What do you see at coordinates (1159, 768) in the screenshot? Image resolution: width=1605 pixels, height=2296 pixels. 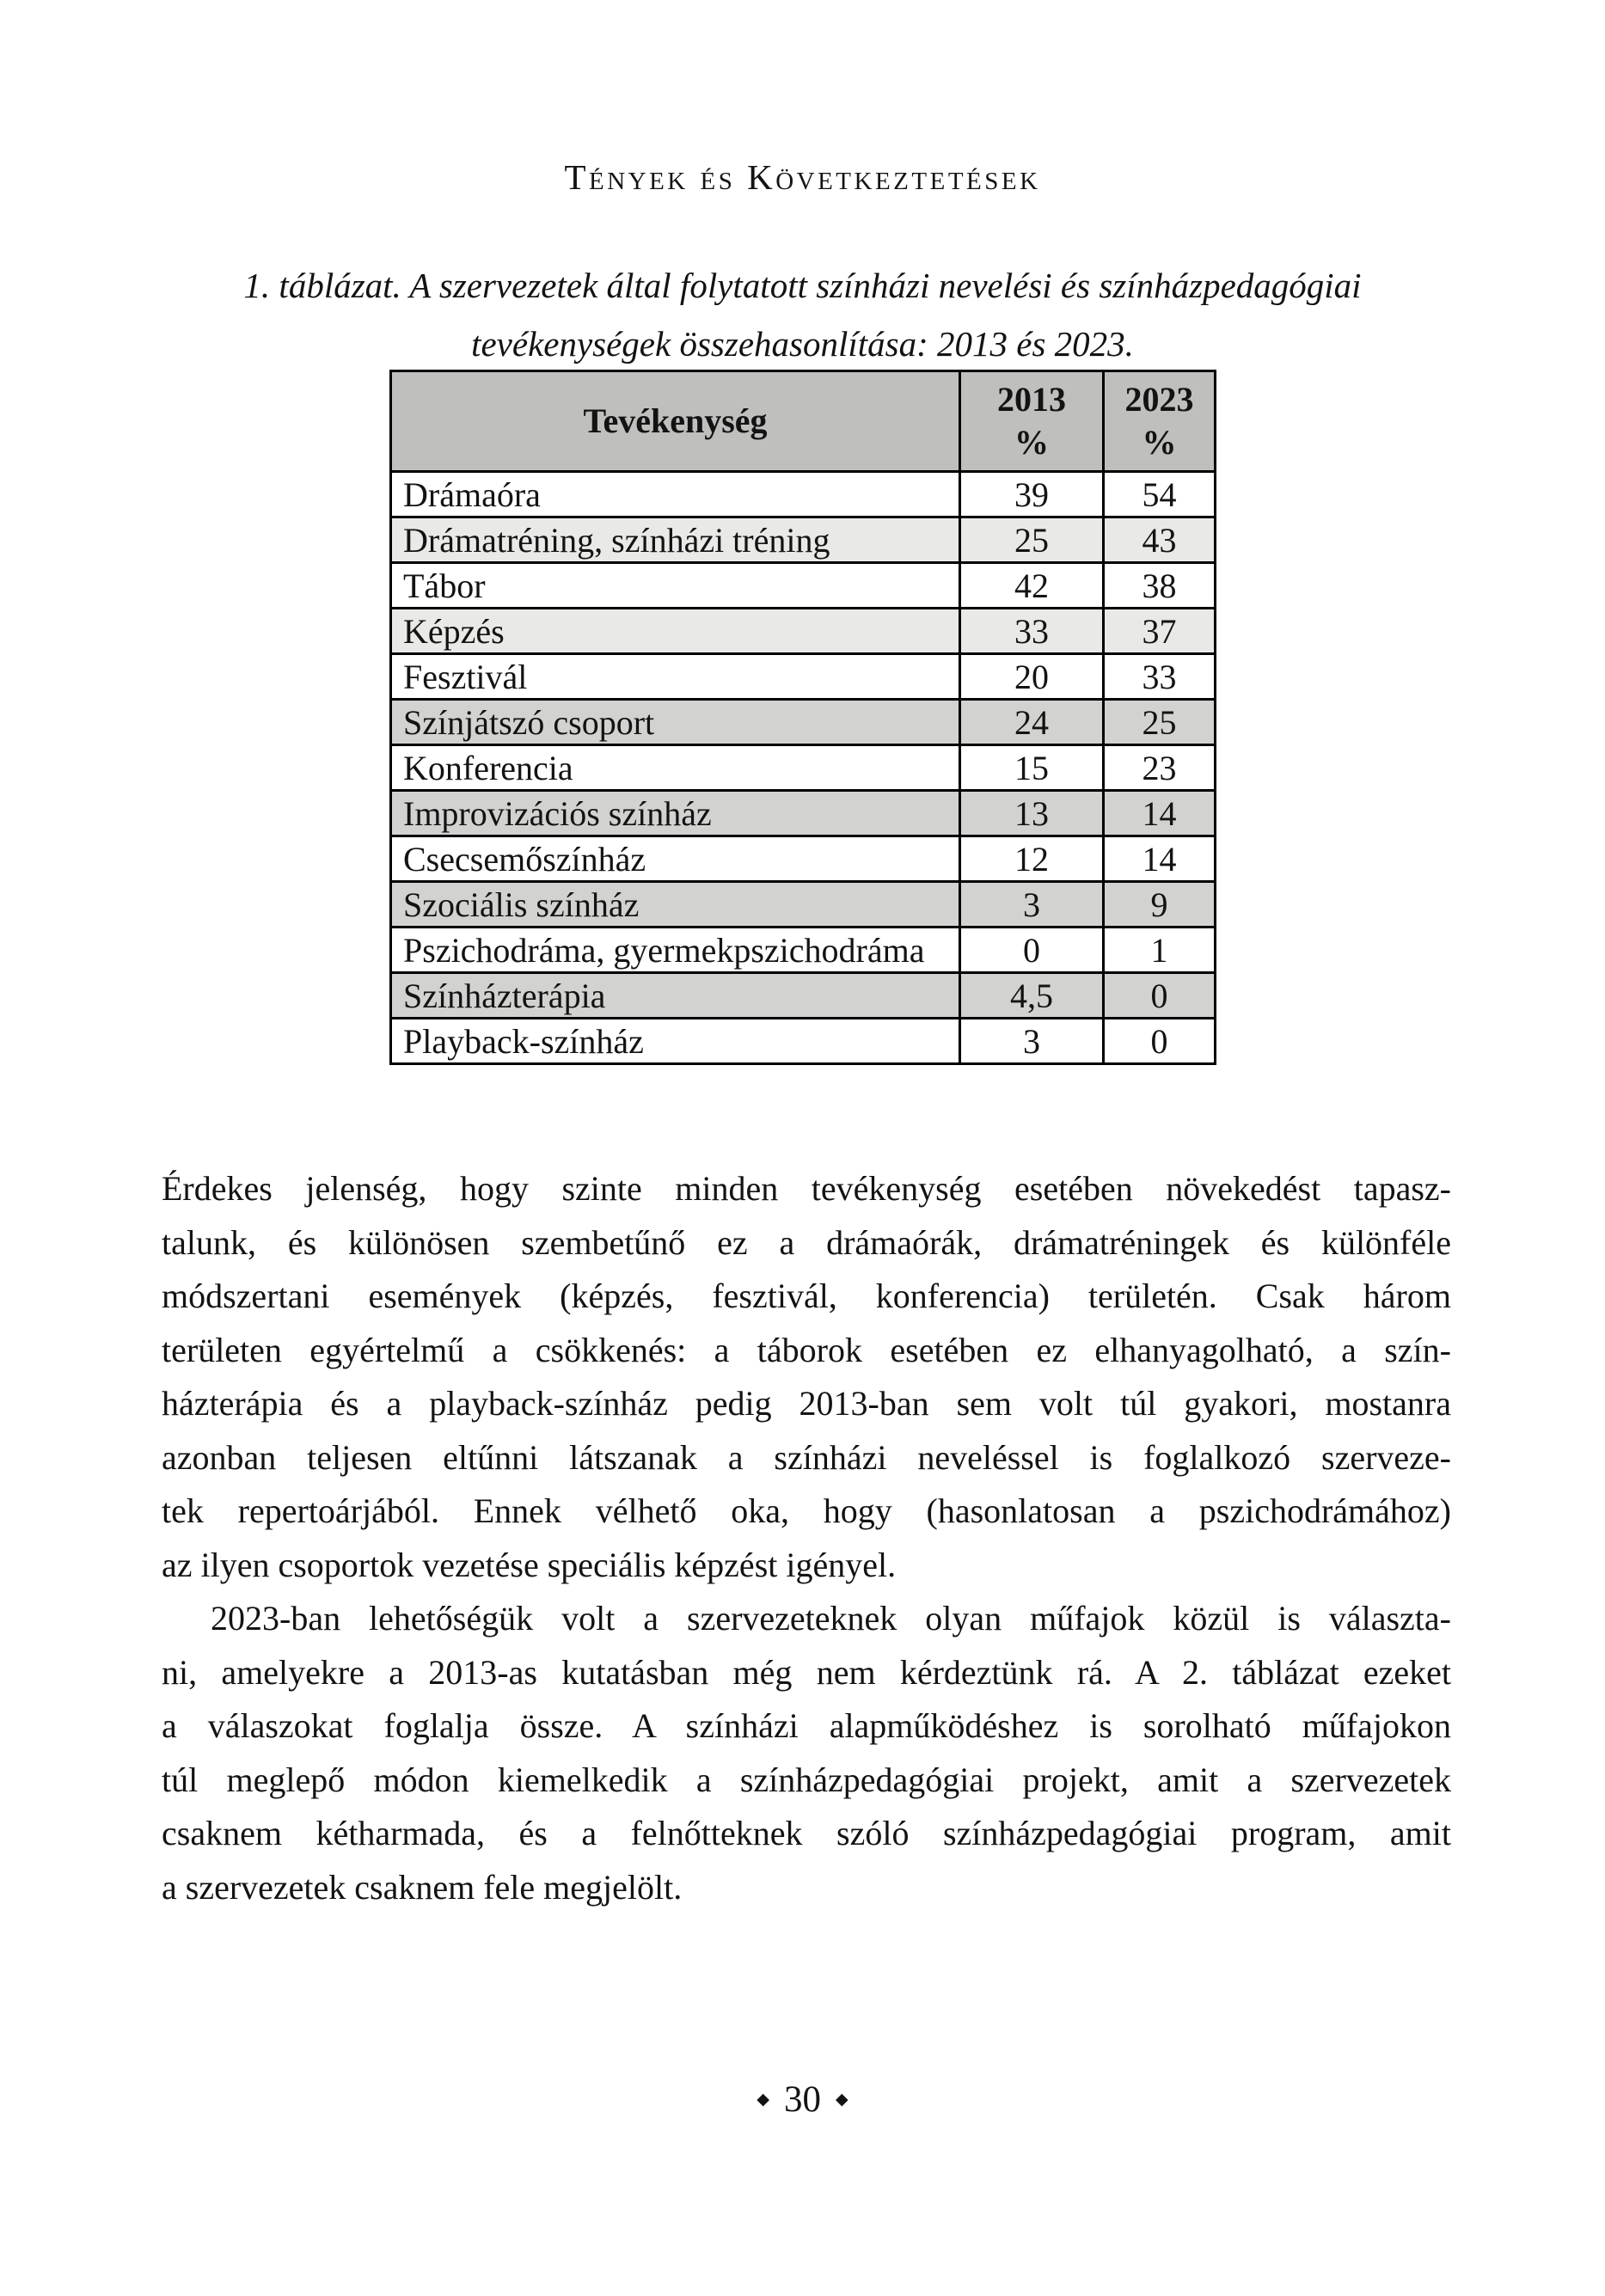 I see `value-2023-cell: 23` at bounding box center [1159, 768].